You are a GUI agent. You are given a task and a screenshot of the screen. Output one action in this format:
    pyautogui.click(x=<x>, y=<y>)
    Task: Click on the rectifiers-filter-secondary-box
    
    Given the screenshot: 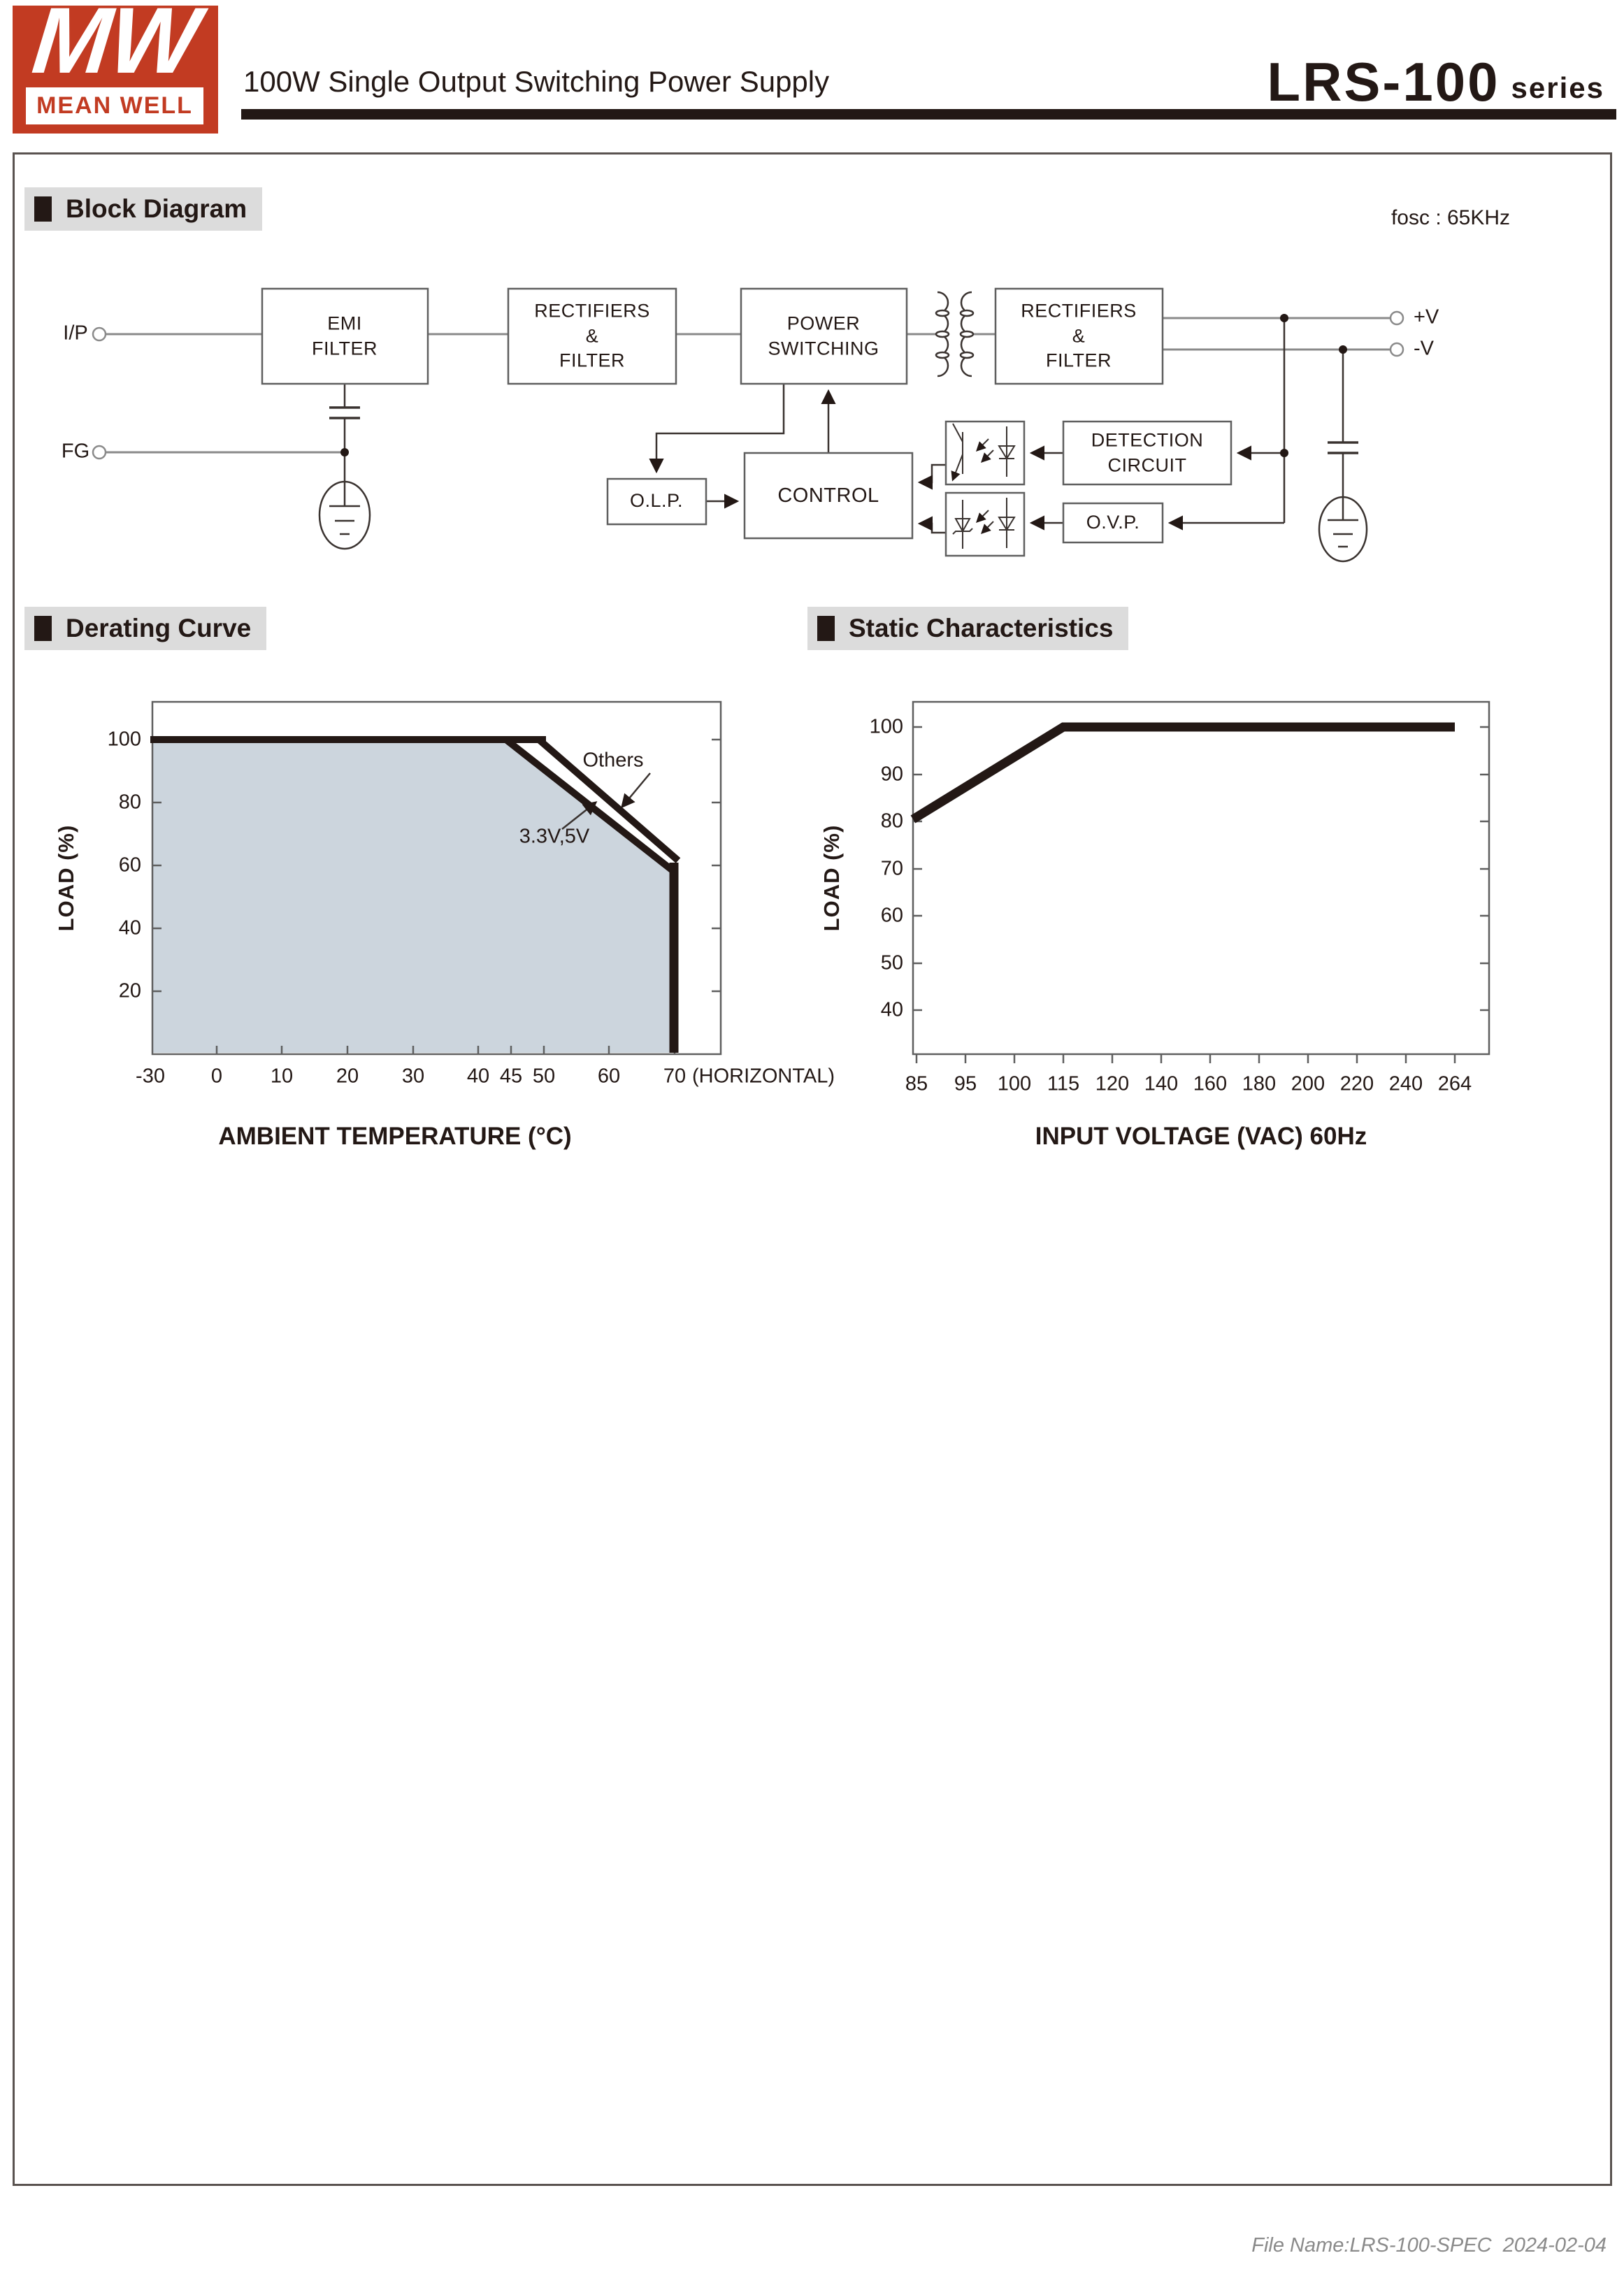 What is the action you would take?
    pyautogui.click(x=1079, y=336)
    